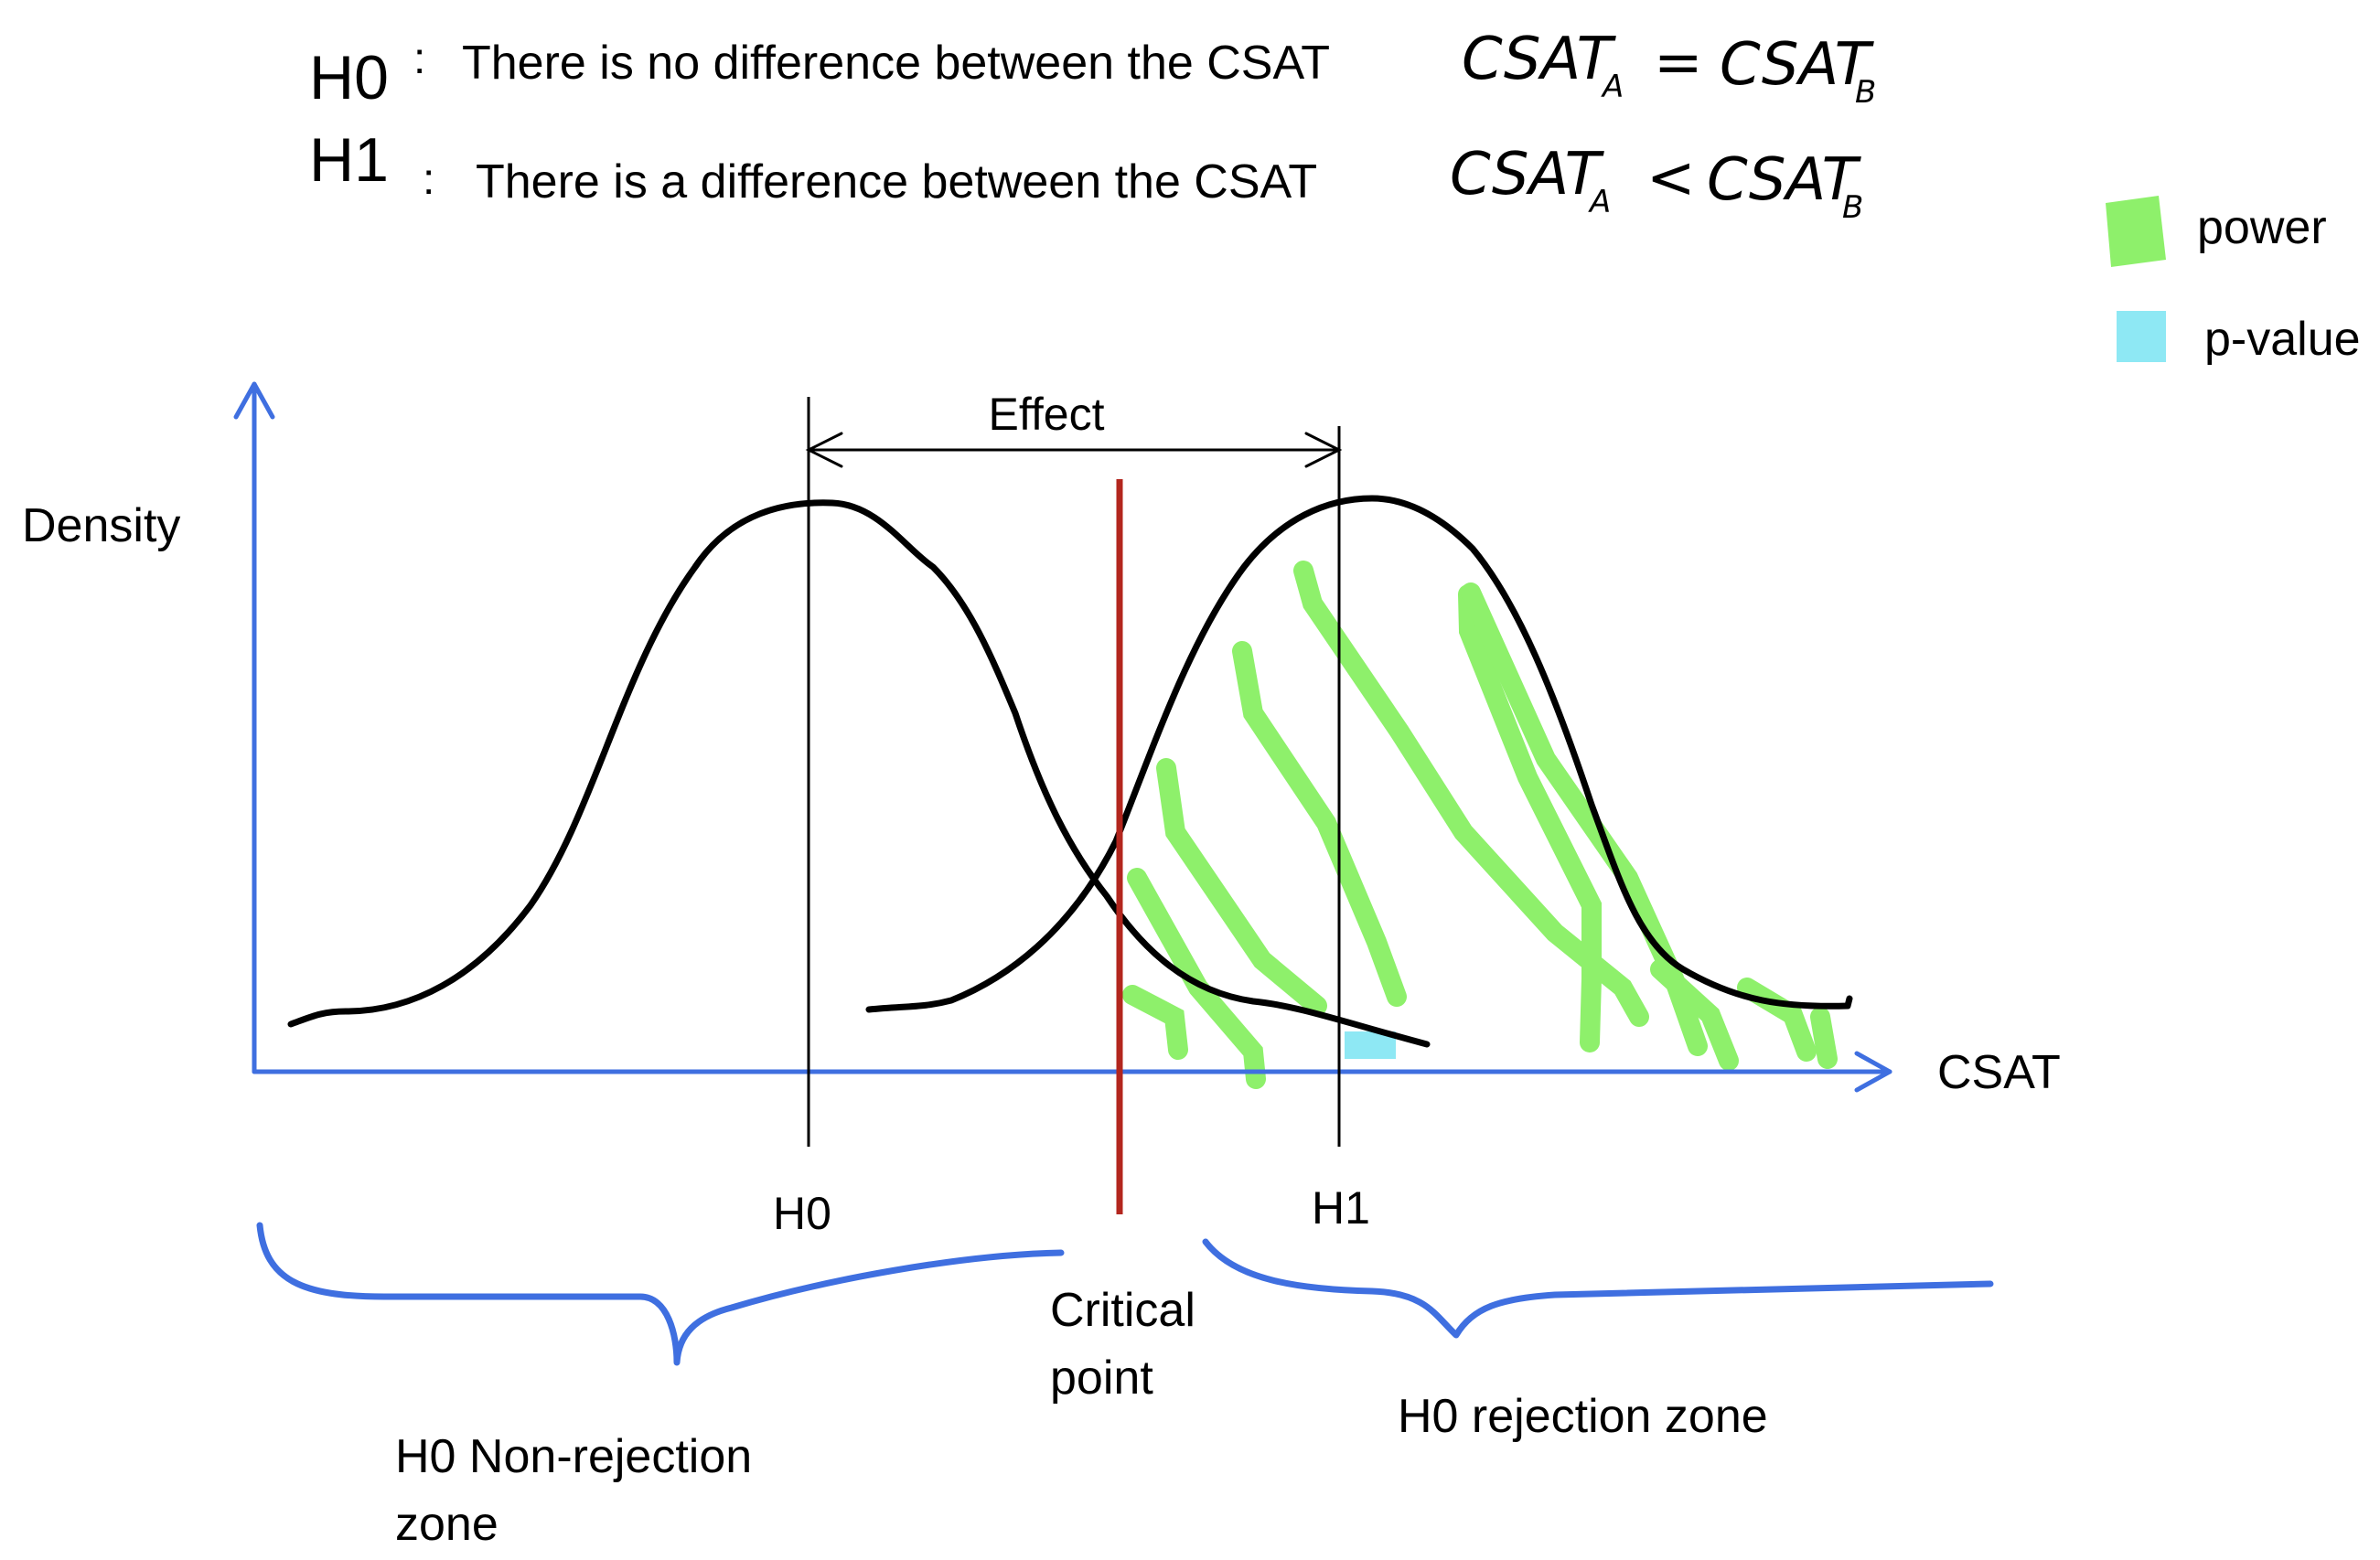 Image resolution: width=2380 pixels, height=1560 pixels. What do you see at coordinates (349, 77) in the screenshot?
I see `h0-label: H0` at bounding box center [349, 77].